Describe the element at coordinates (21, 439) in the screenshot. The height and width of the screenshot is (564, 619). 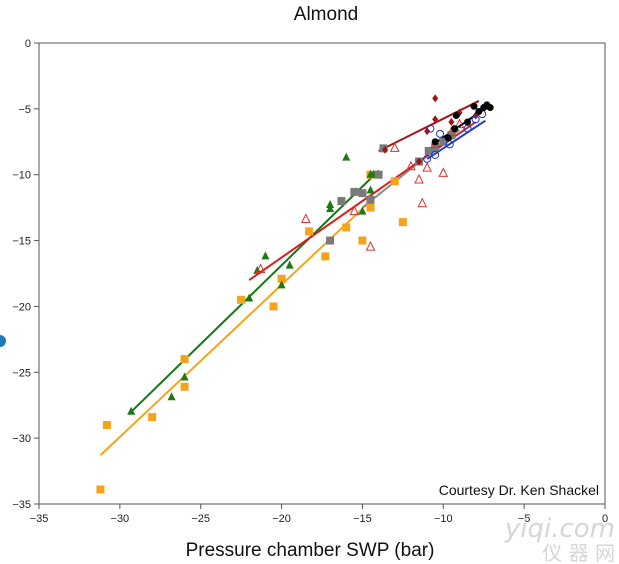
I see `y-tick-label: −30` at that location.